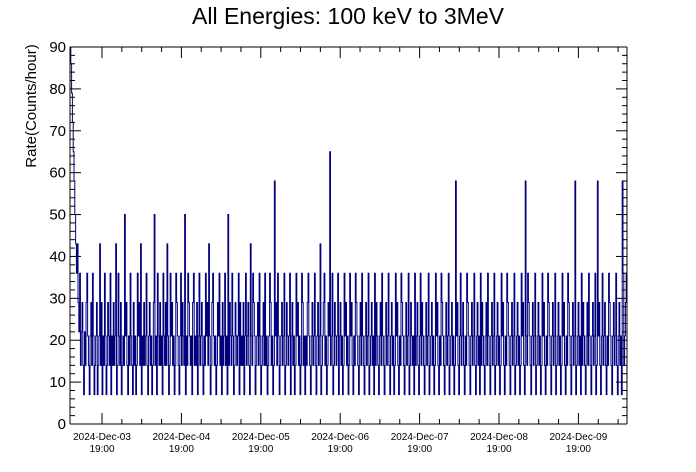 Image resolution: width=696 pixels, height=472 pixels. I want to click on x-tick-label-date: 2024-Dec-08, so click(499, 437).